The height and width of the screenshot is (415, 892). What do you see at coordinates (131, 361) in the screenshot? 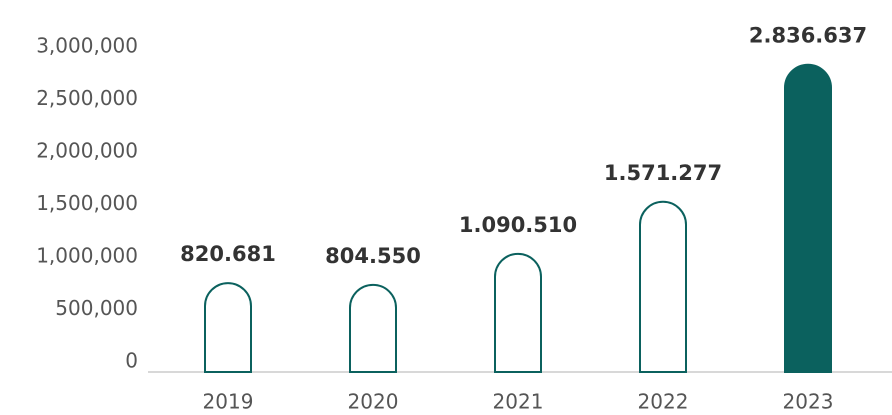
I see `y-tick-label: 0` at bounding box center [131, 361].